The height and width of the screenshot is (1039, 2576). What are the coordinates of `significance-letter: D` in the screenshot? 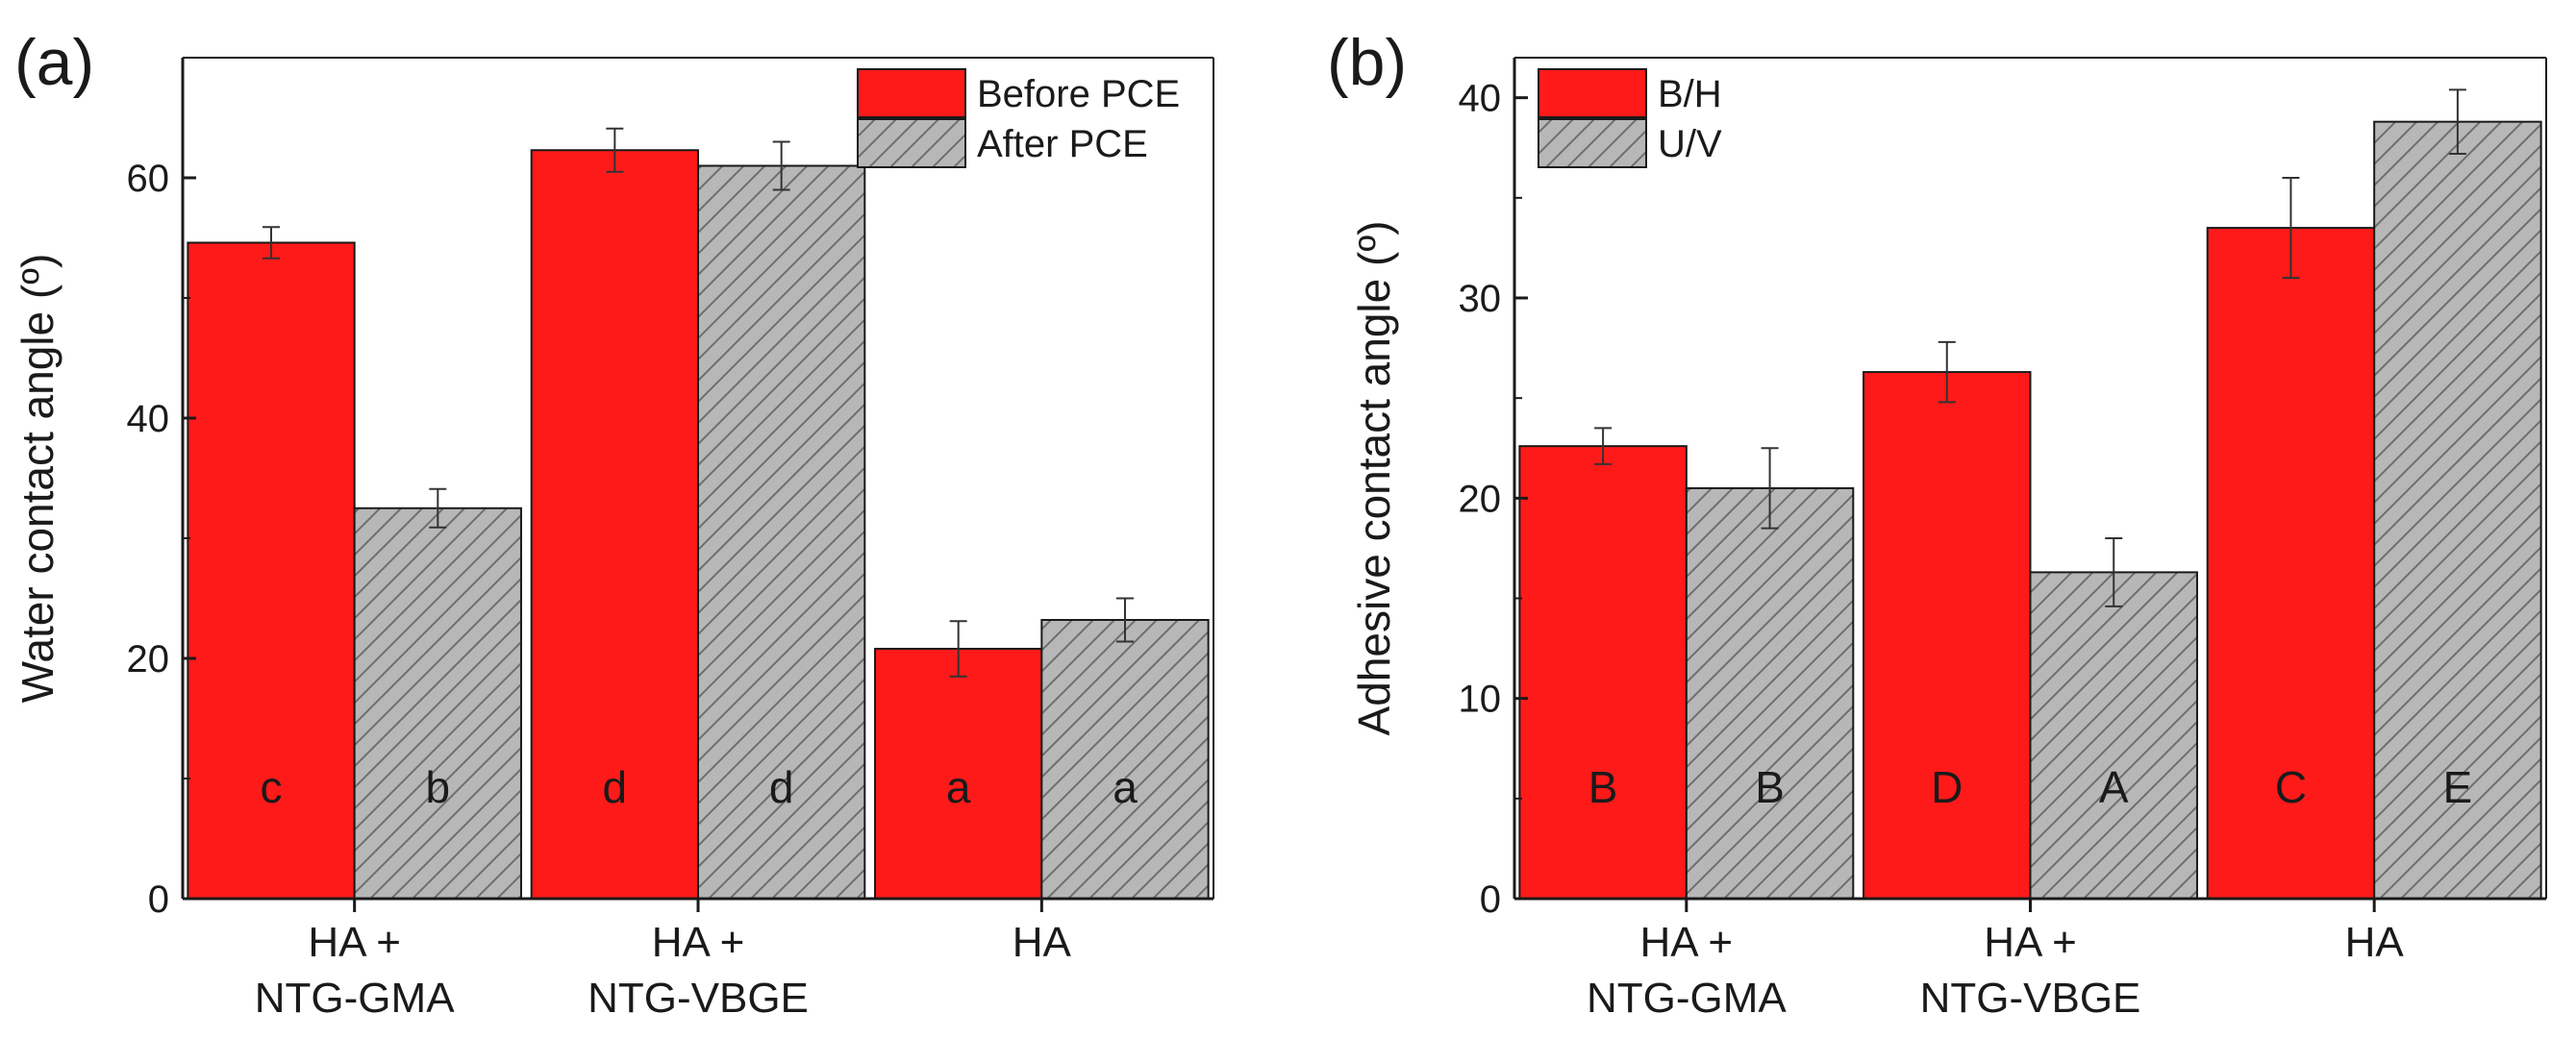 It's located at (1947, 787).